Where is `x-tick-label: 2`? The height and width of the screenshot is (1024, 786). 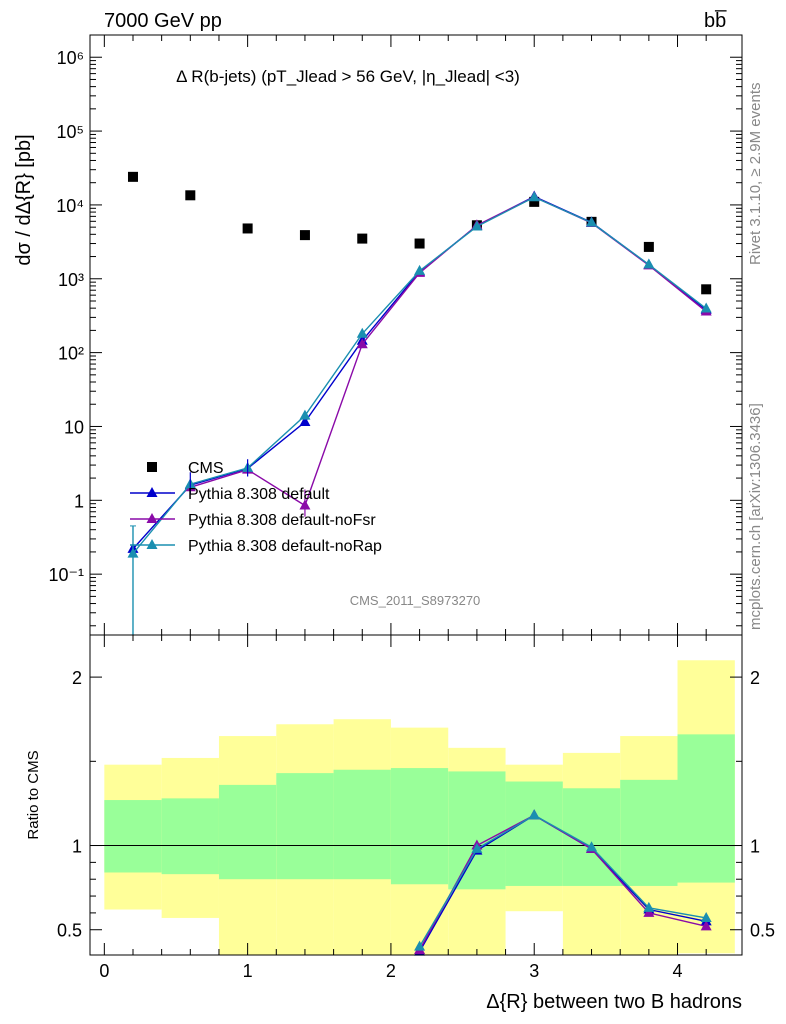 x-tick-label: 2 is located at coordinates (391, 971).